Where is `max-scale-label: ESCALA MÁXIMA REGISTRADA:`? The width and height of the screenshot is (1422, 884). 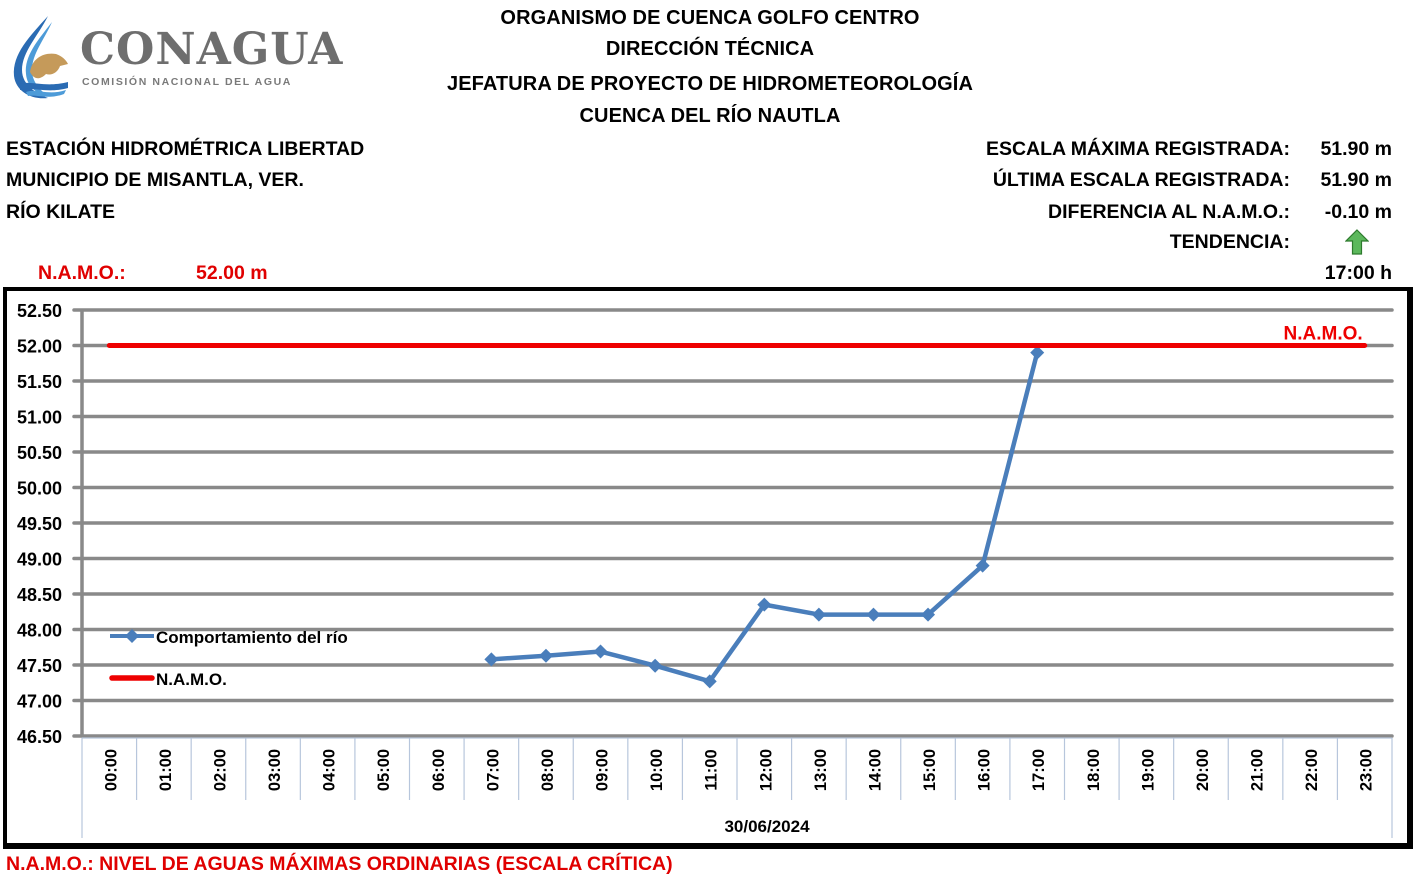 max-scale-label: ESCALA MÁXIMA REGISTRADA: is located at coordinates (1137, 149).